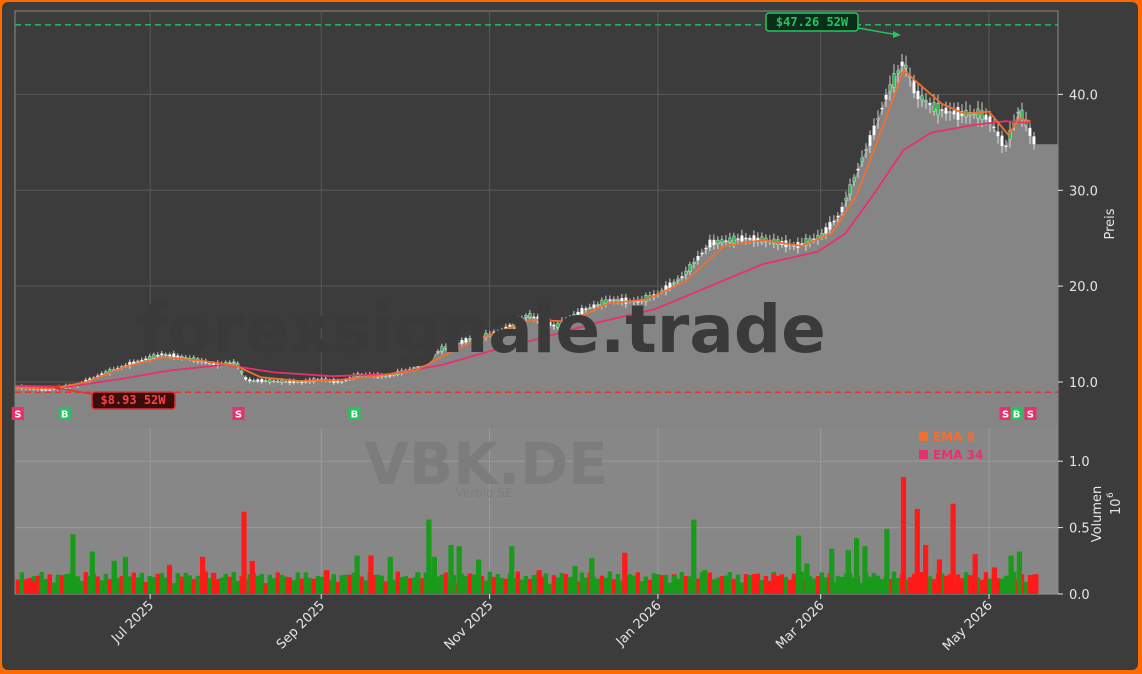 Image resolution: width=1142 pixels, height=674 pixels. Describe the element at coordinates (1111, 495) in the screenshot. I see `volume-exponent-power: 6` at that location.